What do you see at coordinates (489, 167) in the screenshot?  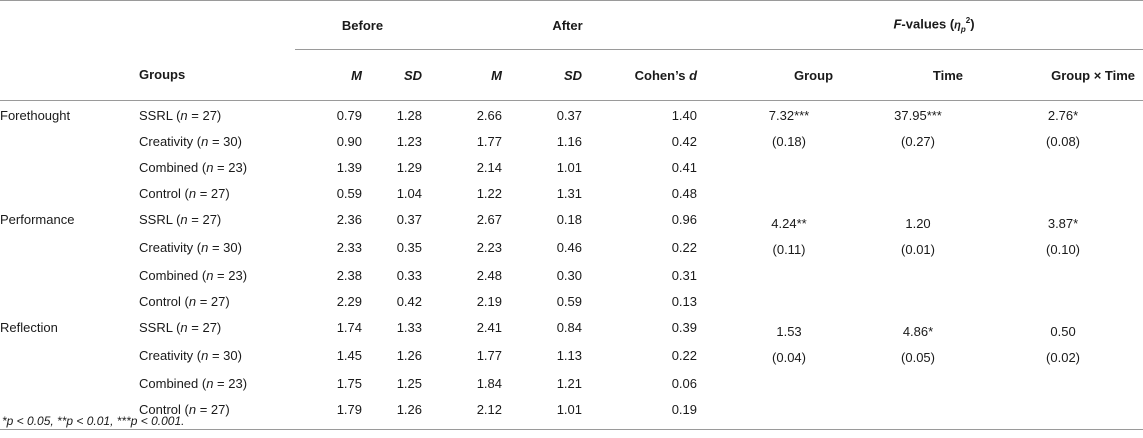 I see `after-m-value: 2.14` at bounding box center [489, 167].